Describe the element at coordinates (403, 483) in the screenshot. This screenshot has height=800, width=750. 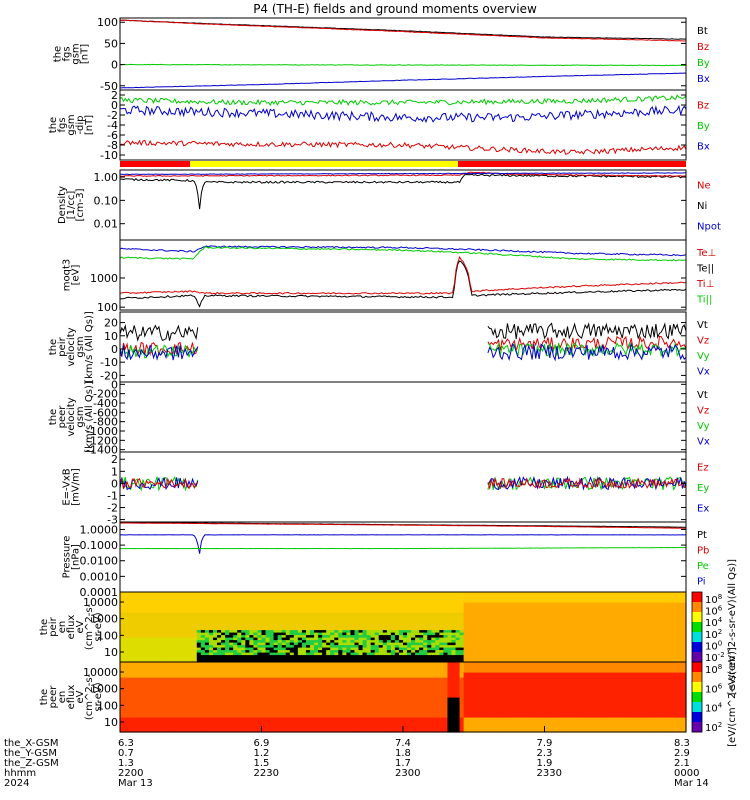
I see `series-Ey` at that location.